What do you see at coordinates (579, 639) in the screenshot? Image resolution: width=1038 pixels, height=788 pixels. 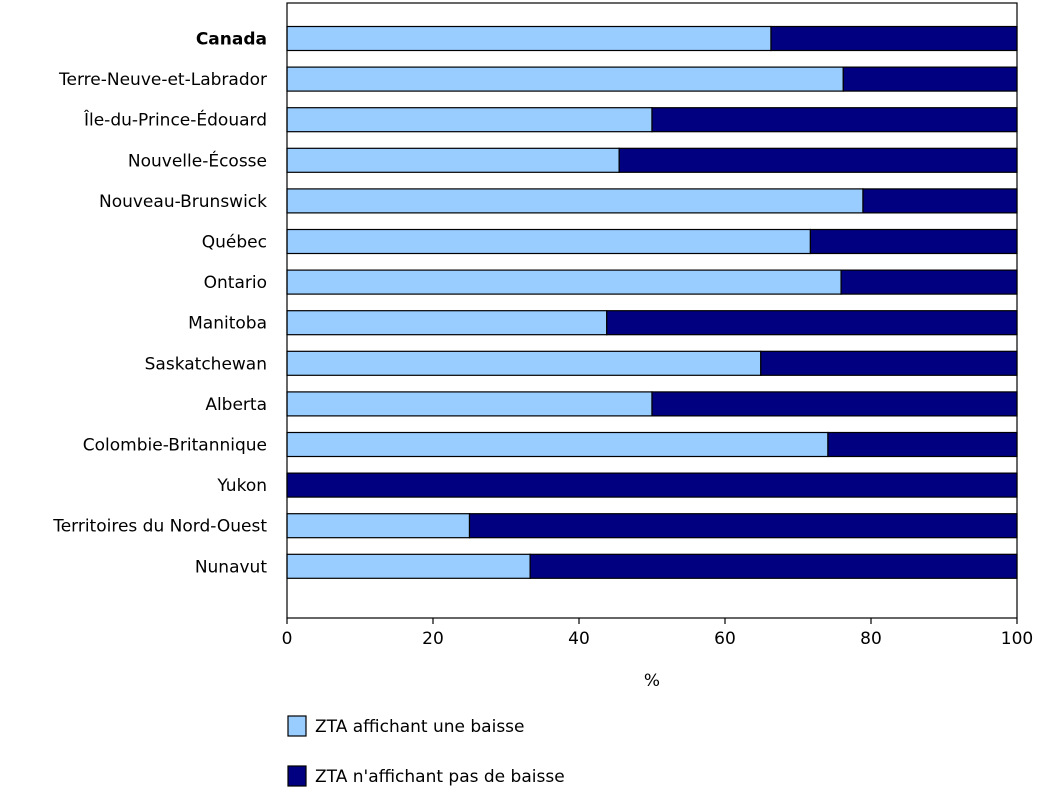 I see `x-tick-label: 40` at bounding box center [579, 639].